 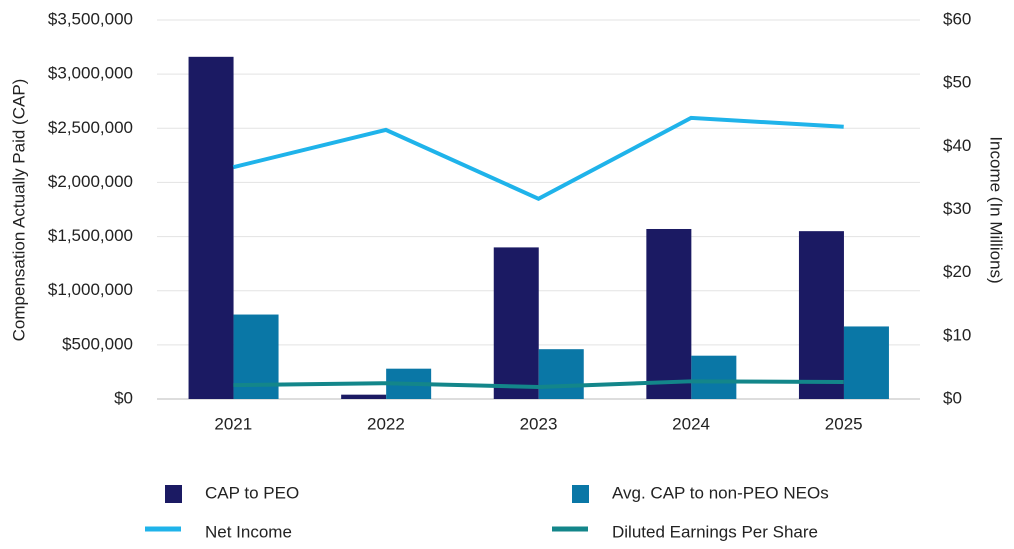 I want to click on y2-axis-label: Income (In Millions), so click(x=996, y=209).